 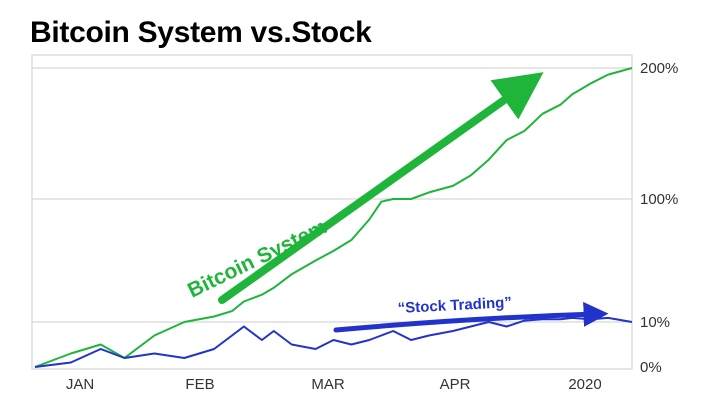 What do you see at coordinates (584, 384) in the screenshot?
I see `x-tick-label: 2020` at bounding box center [584, 384].